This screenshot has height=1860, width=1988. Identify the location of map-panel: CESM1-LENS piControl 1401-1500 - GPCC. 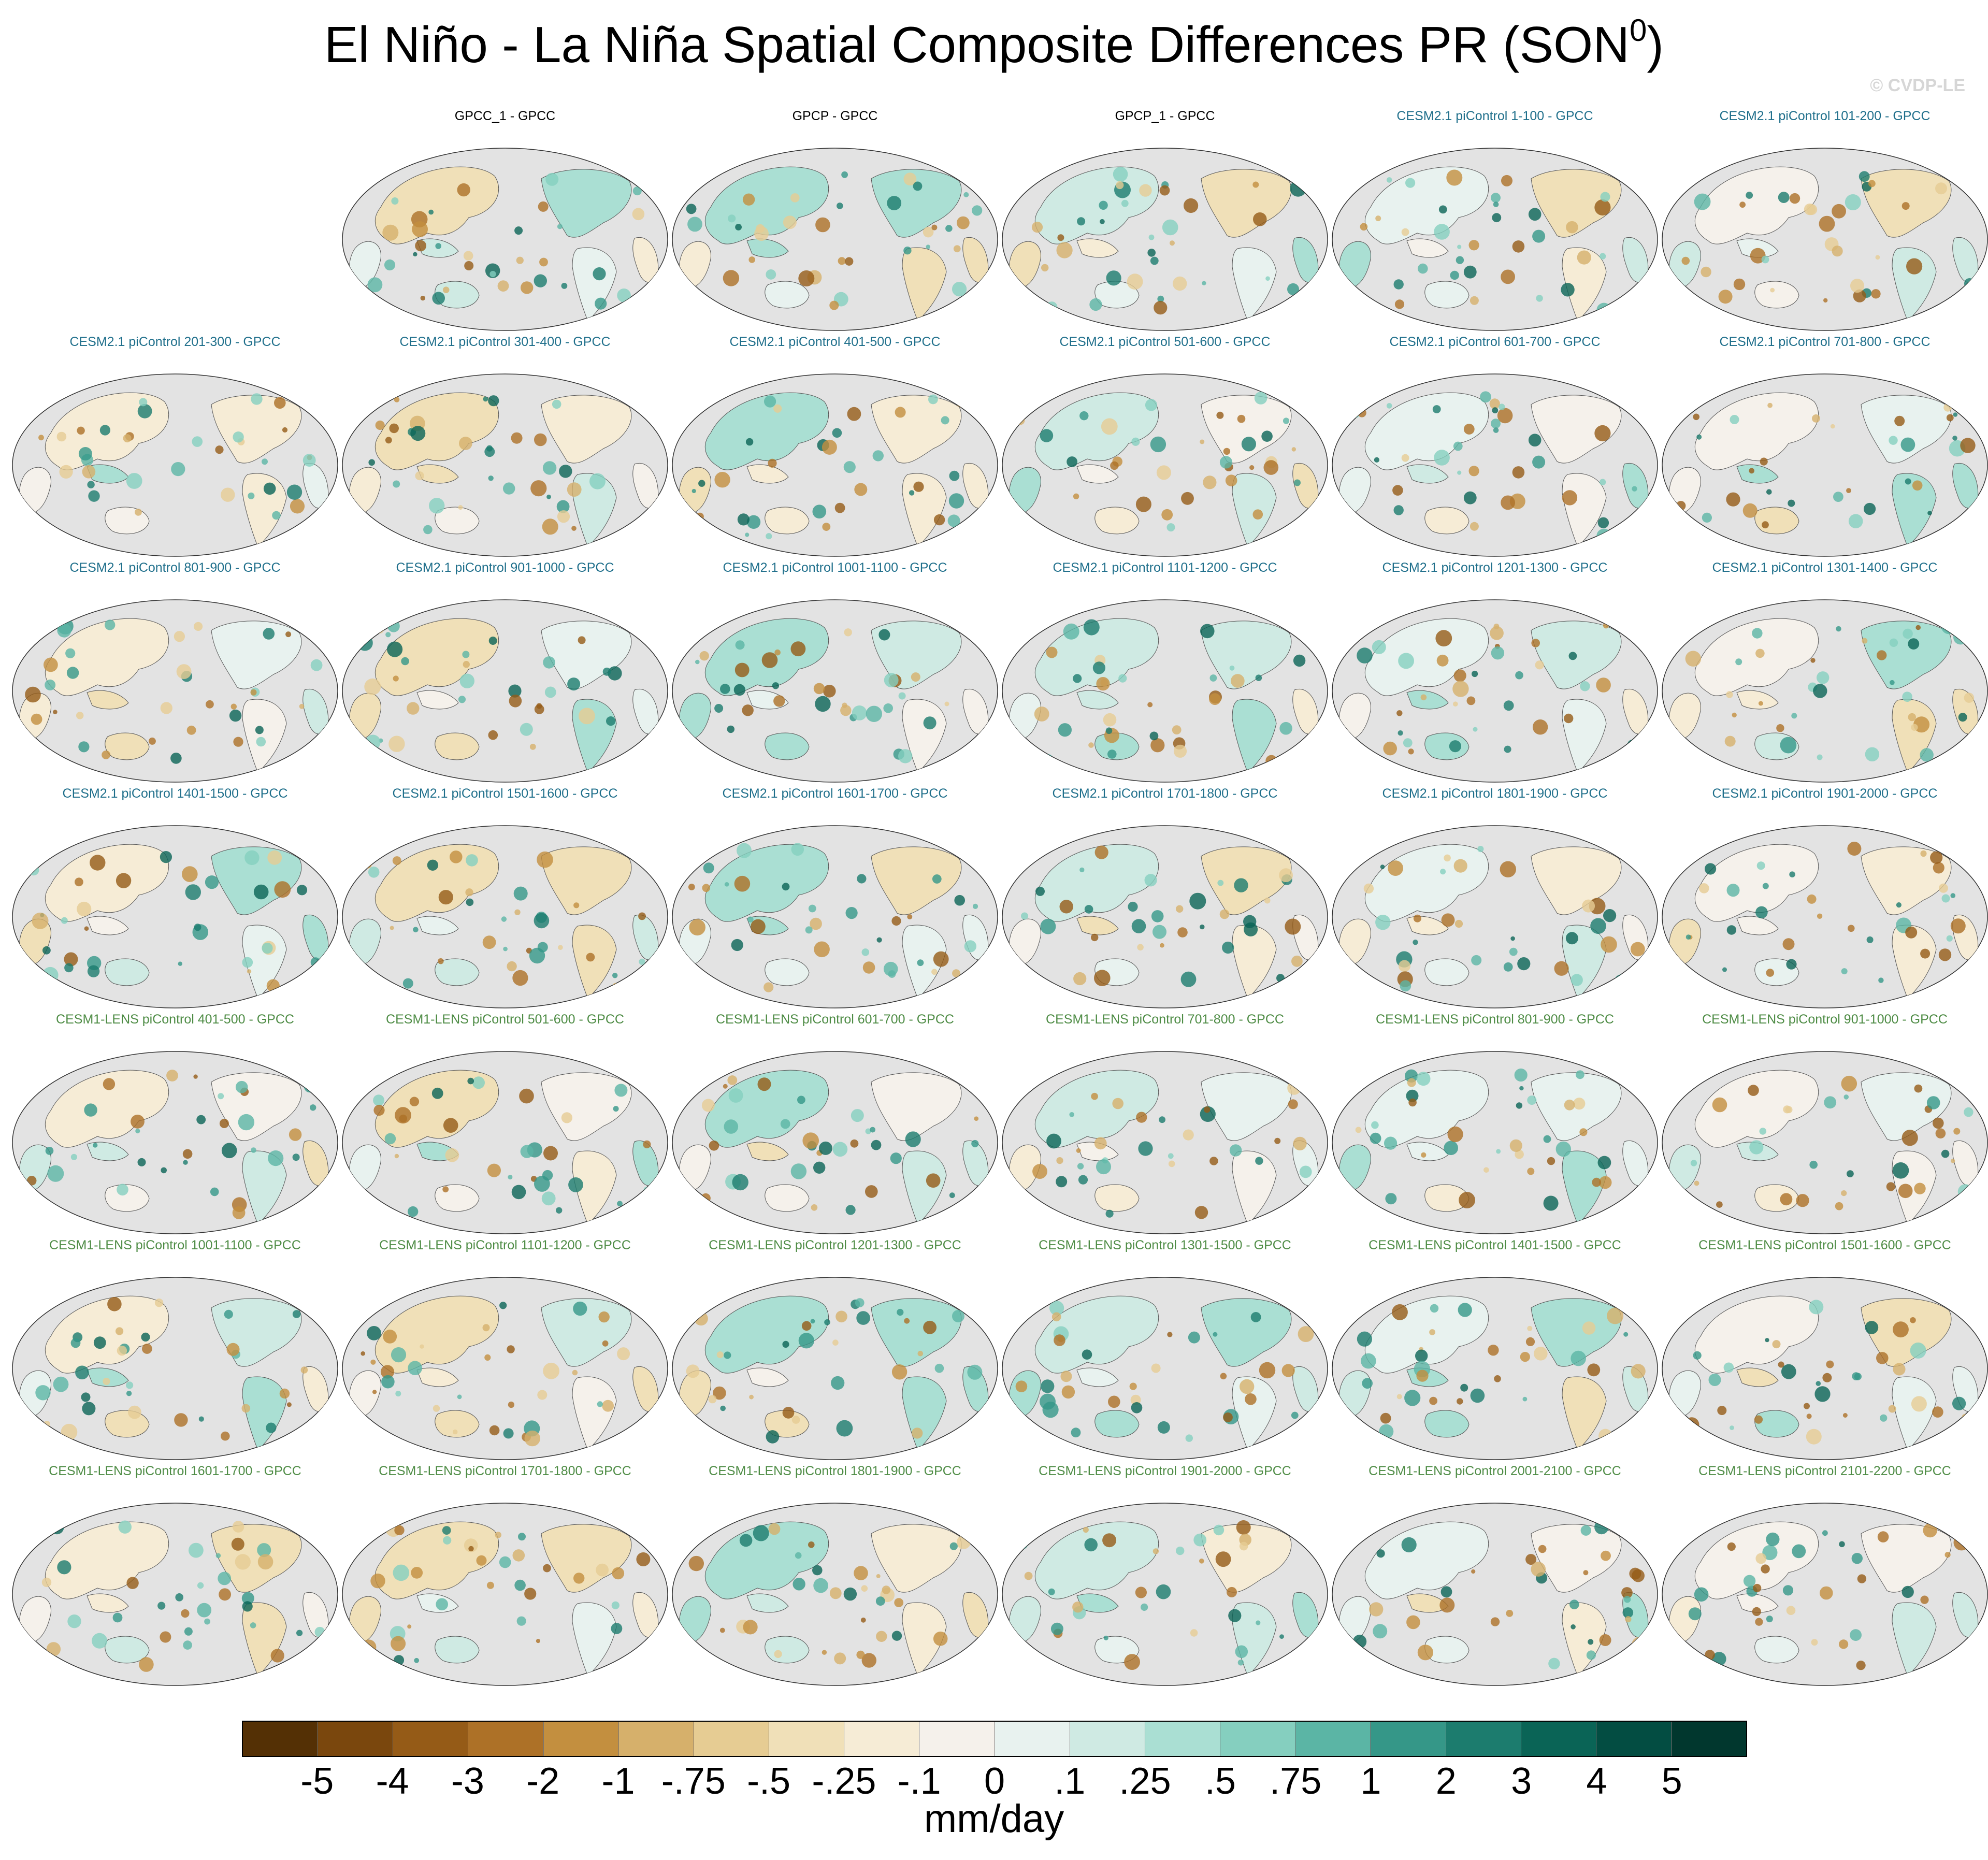
(1495, 1349).